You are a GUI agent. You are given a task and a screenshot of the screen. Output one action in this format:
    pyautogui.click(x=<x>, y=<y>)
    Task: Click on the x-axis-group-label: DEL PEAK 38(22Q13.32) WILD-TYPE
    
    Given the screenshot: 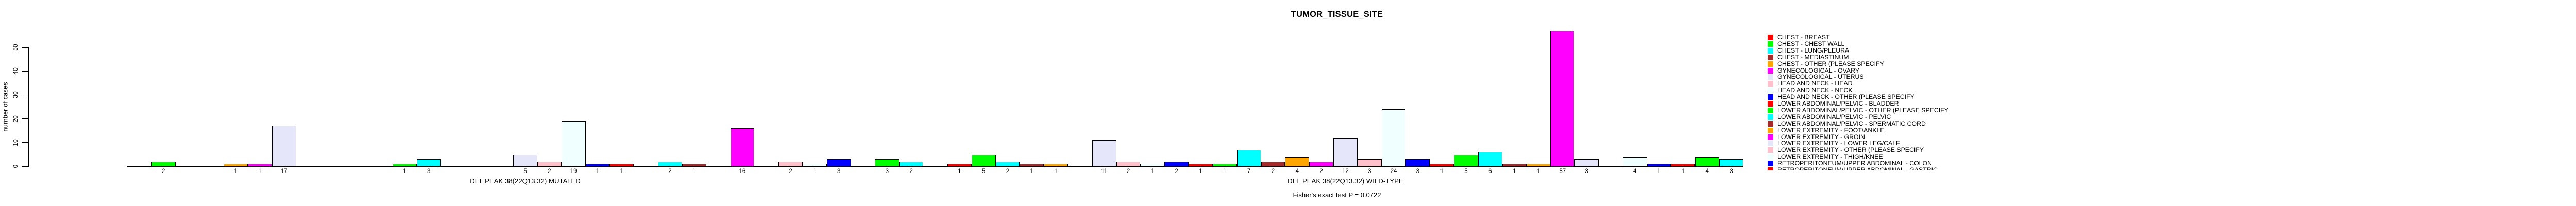 What is the action you would take?
    pyautogui.click(x=1345, y=181)
    